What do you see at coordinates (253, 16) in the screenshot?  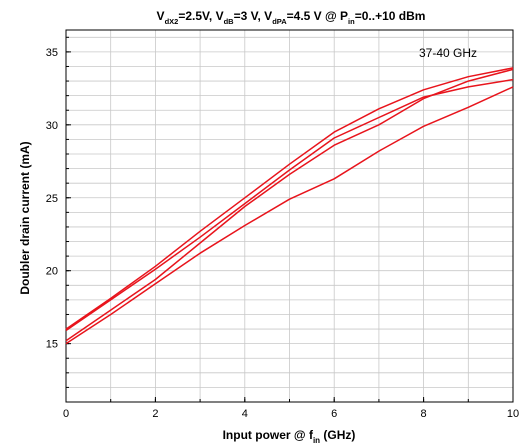 I see `label-text: =3 V, V` at bounding box center [253, 16].